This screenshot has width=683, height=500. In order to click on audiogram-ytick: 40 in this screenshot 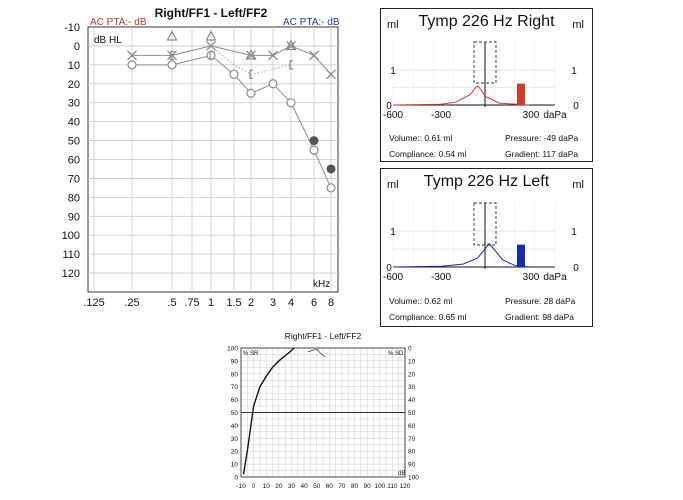, I will do `click(74, 123)`.